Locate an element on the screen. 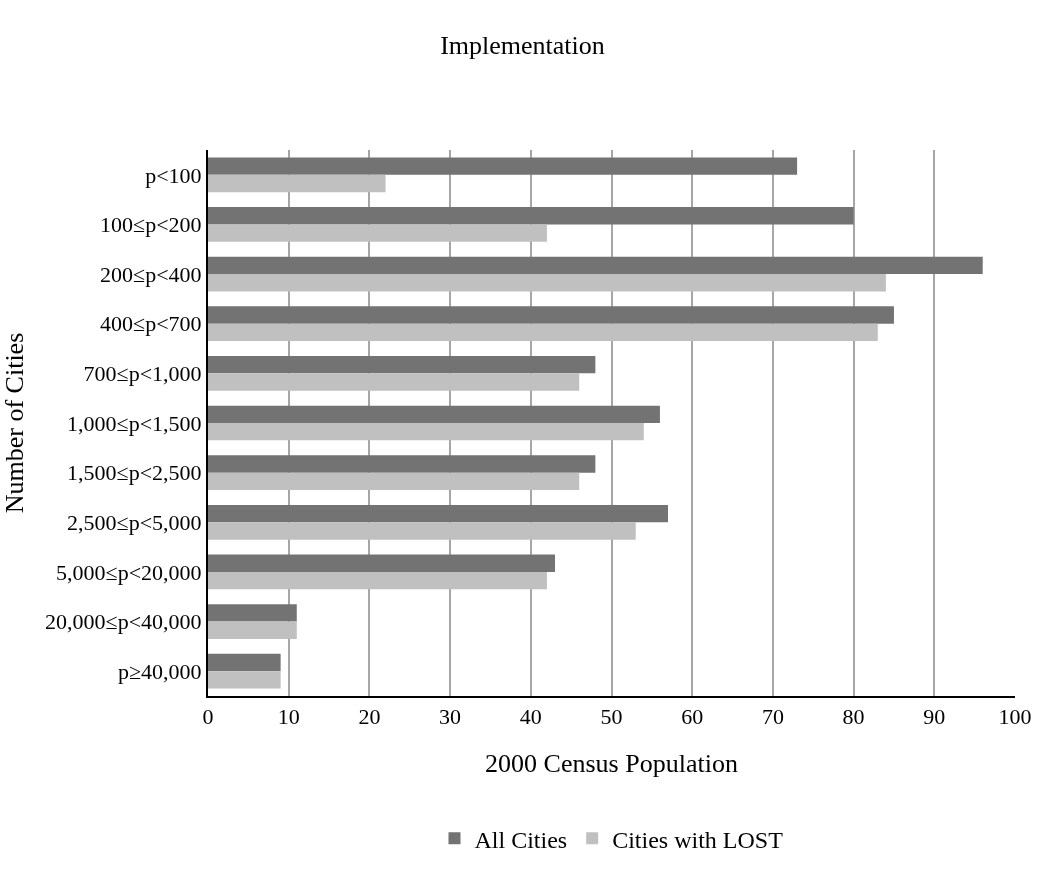 This screenshot has height=886, width=1045. x-tick-label: 60 is located at coordinates (692, 717).